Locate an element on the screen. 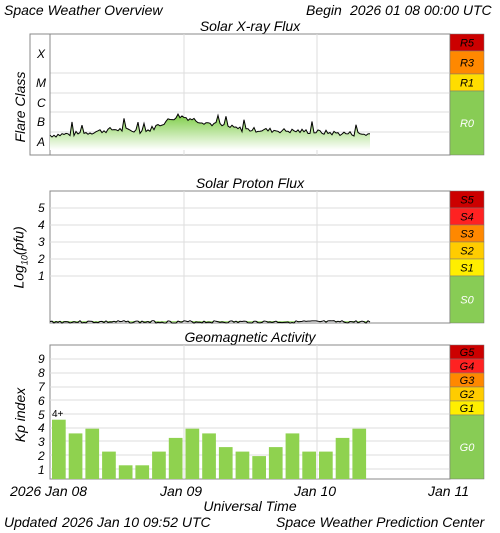 This screenshot has width=500, height=533. proton-scale-label-s1: S1 is located at coordinates (466, 269).